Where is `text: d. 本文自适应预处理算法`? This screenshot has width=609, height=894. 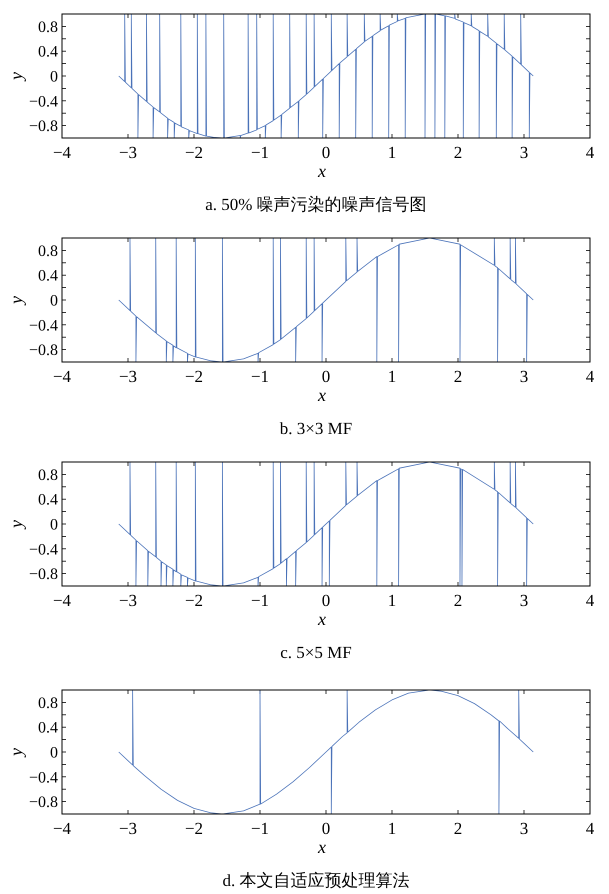
text: d. 本文自适应预处理算法 is located at coordinates (316, 880).